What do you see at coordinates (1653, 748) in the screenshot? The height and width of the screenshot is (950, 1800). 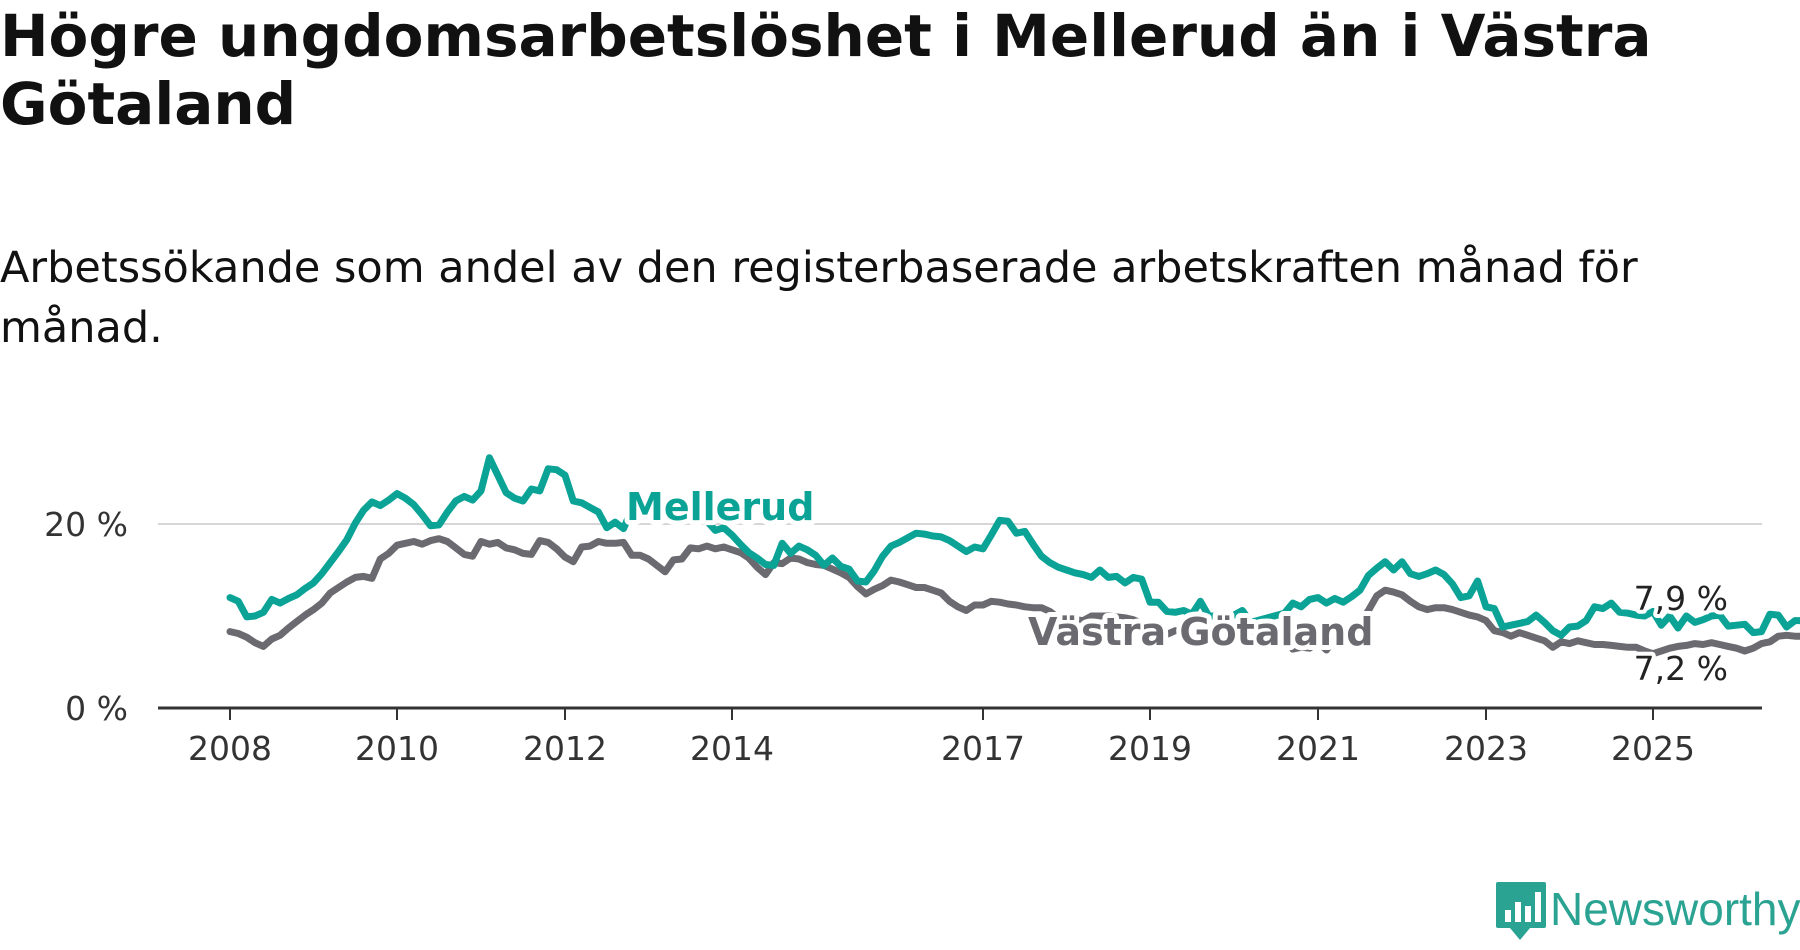 I see `x-tick-label: 2025` at bounding box center [1653, 748].